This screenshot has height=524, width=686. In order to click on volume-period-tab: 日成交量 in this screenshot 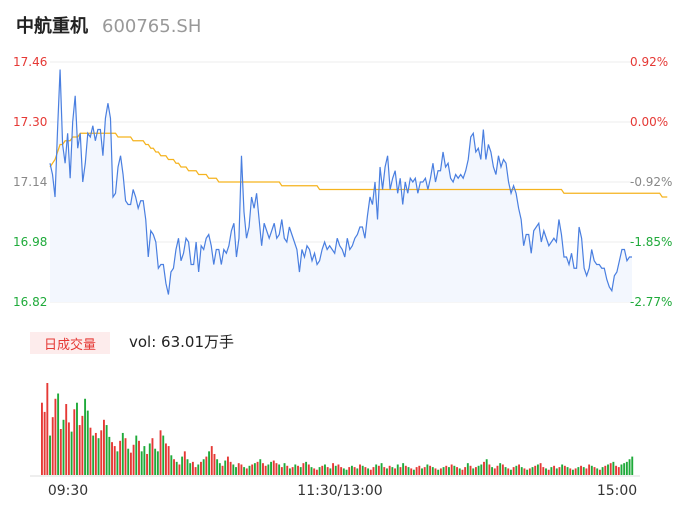, I will do `click(70, 343)`.